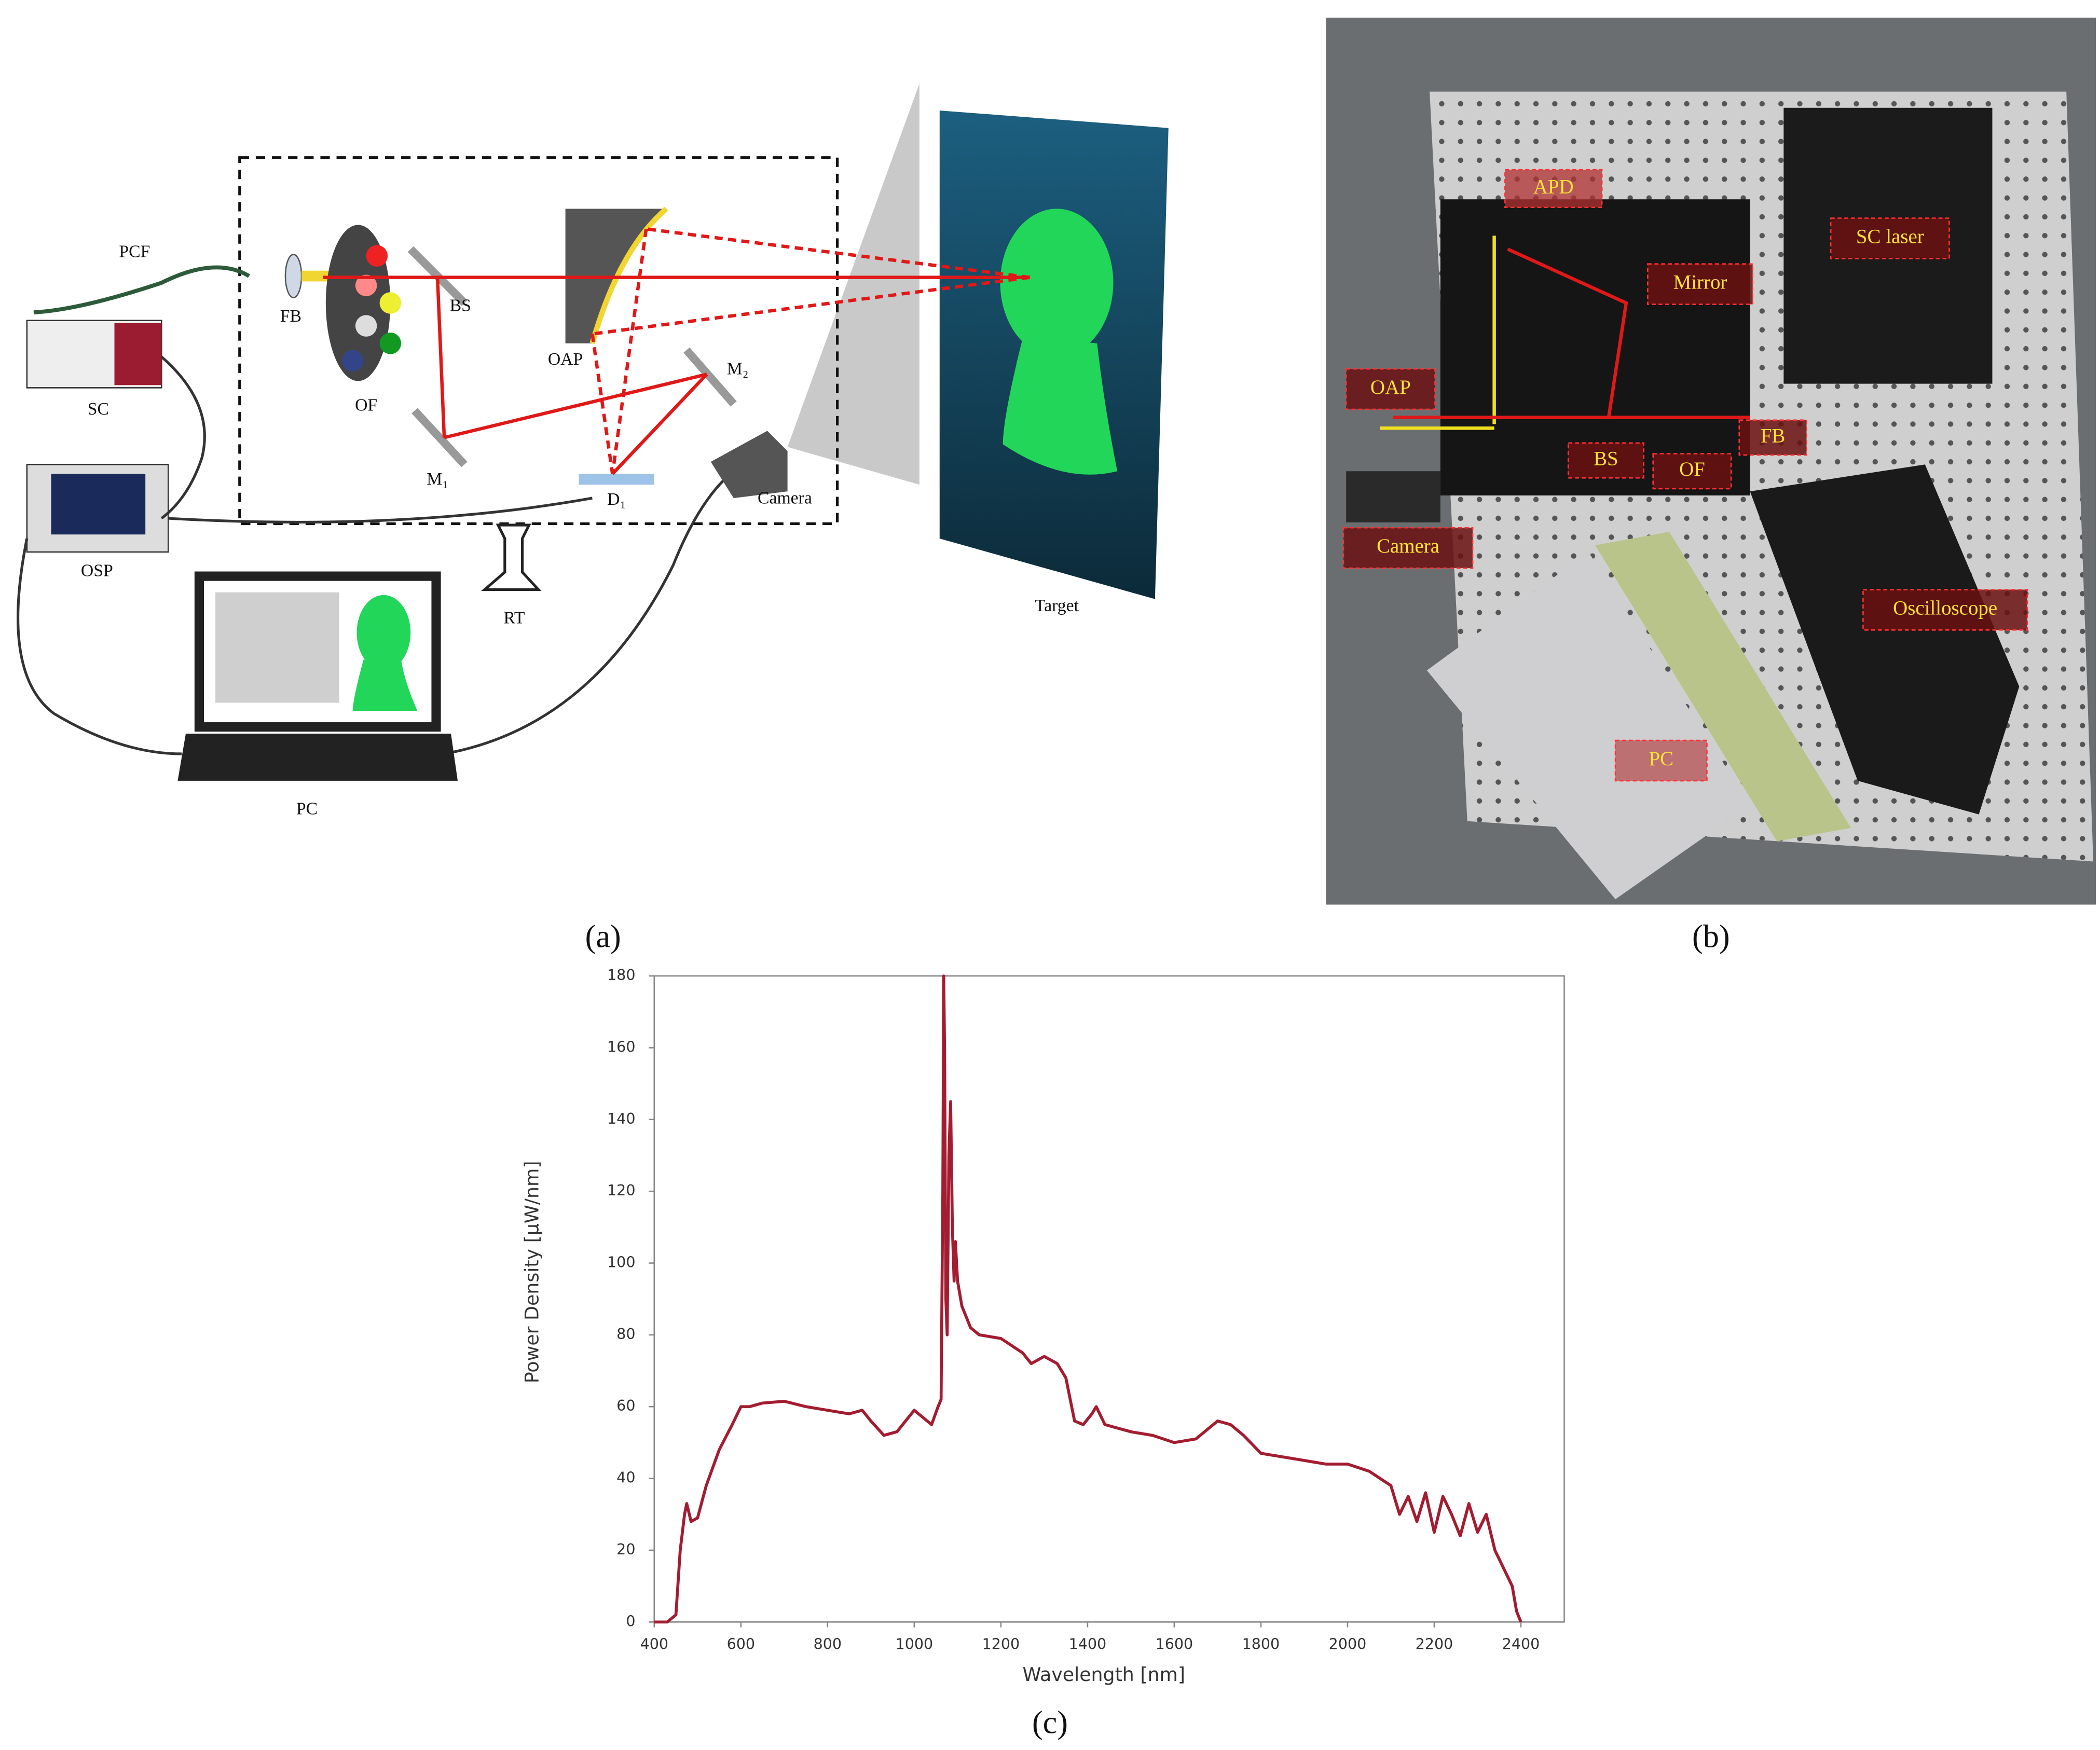 This screenshot has height=1750, width=2100. Describe the element at coordinates (785, 498) in the screenshot. I see `label: Camera` at that location.